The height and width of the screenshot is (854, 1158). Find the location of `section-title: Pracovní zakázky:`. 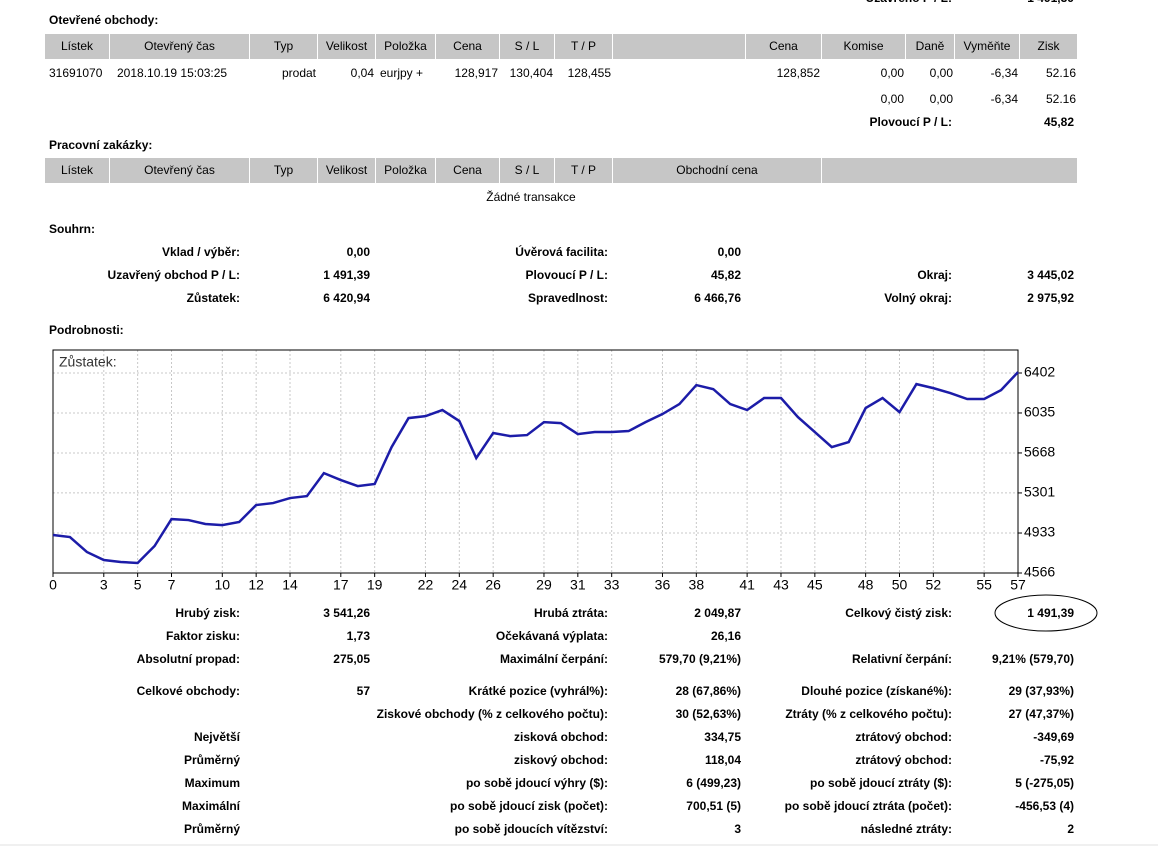

section-title: Pracovní zakázky: is located at coordinates (101, 145).